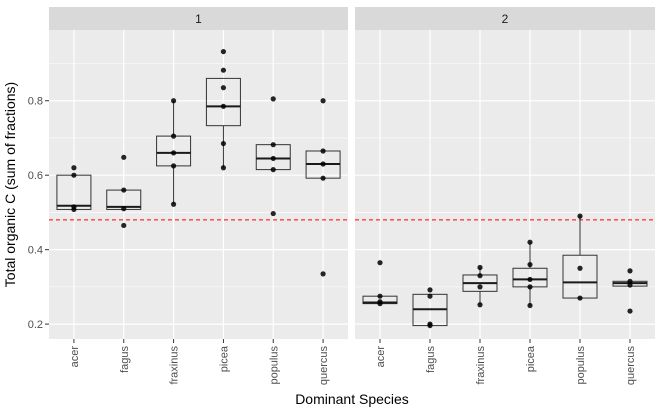  Describe the element at coordinates (35, 102) in the screenshot. I see `y-tick-label: 0.8` at that location.